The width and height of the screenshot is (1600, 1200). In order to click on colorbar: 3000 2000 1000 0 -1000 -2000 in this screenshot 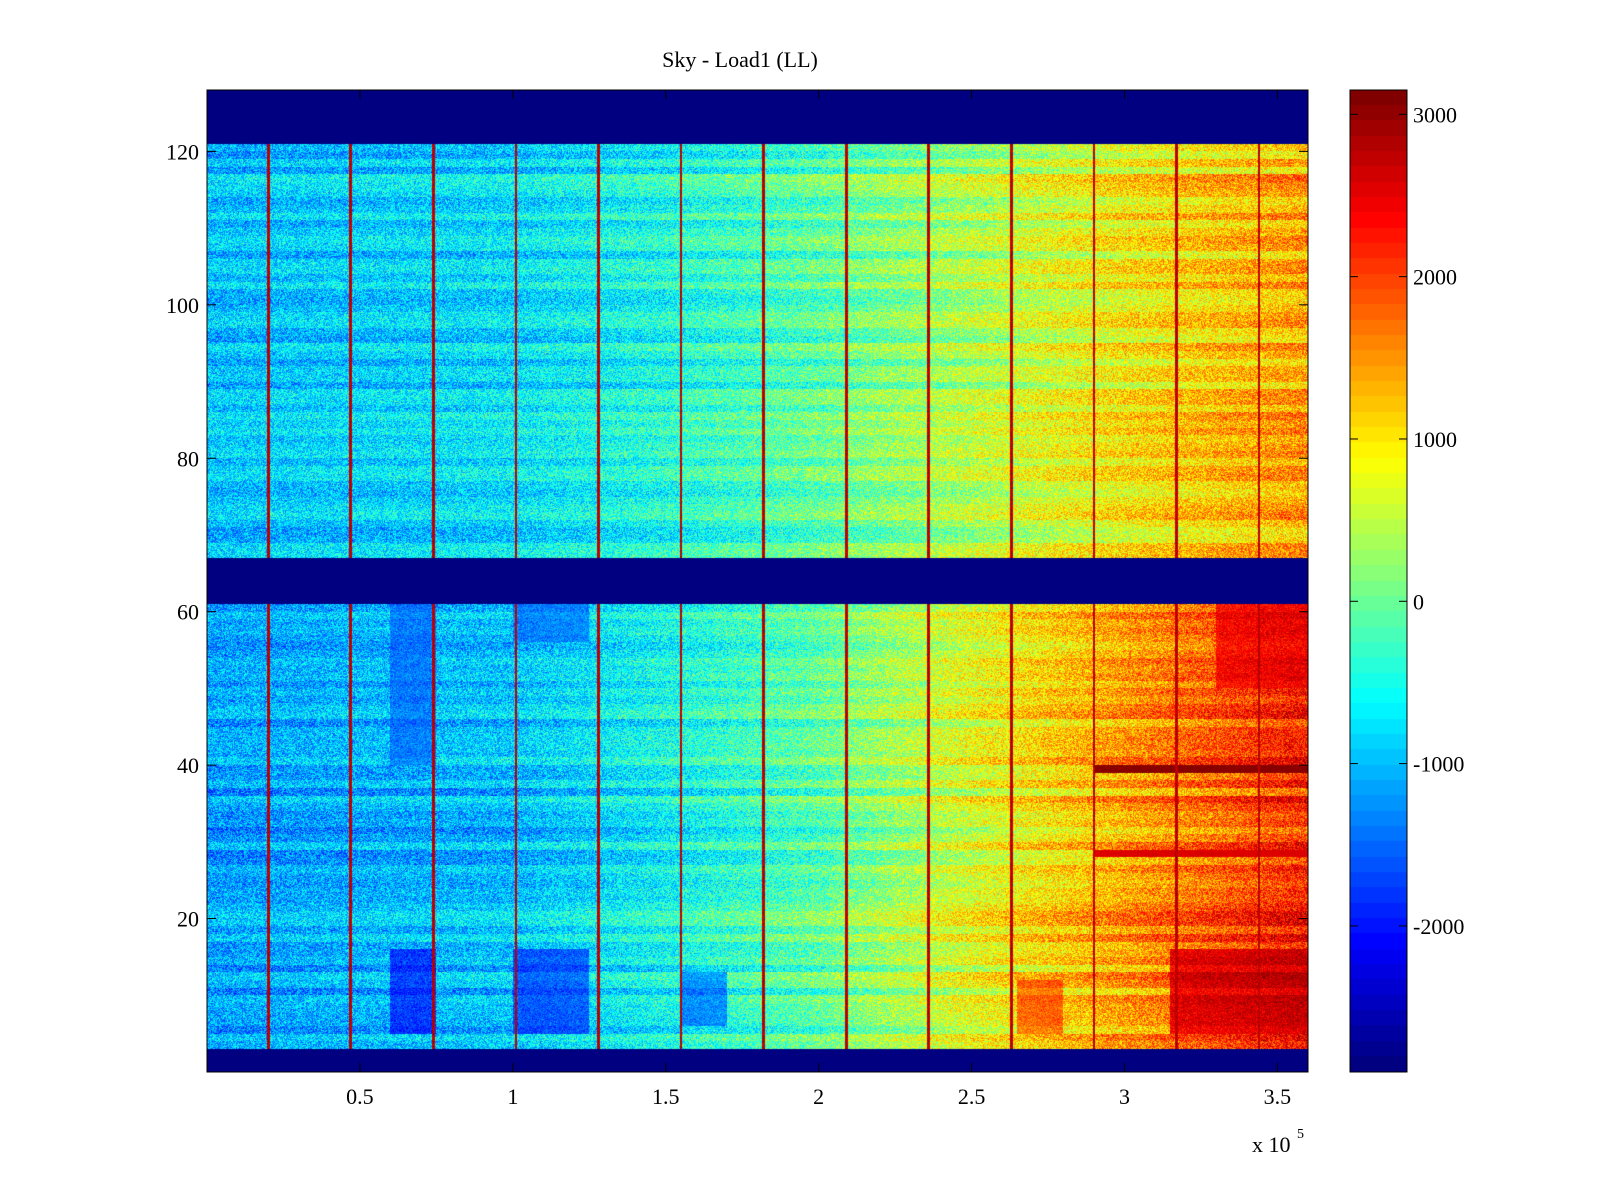, I will do `click(1406, 581)`.